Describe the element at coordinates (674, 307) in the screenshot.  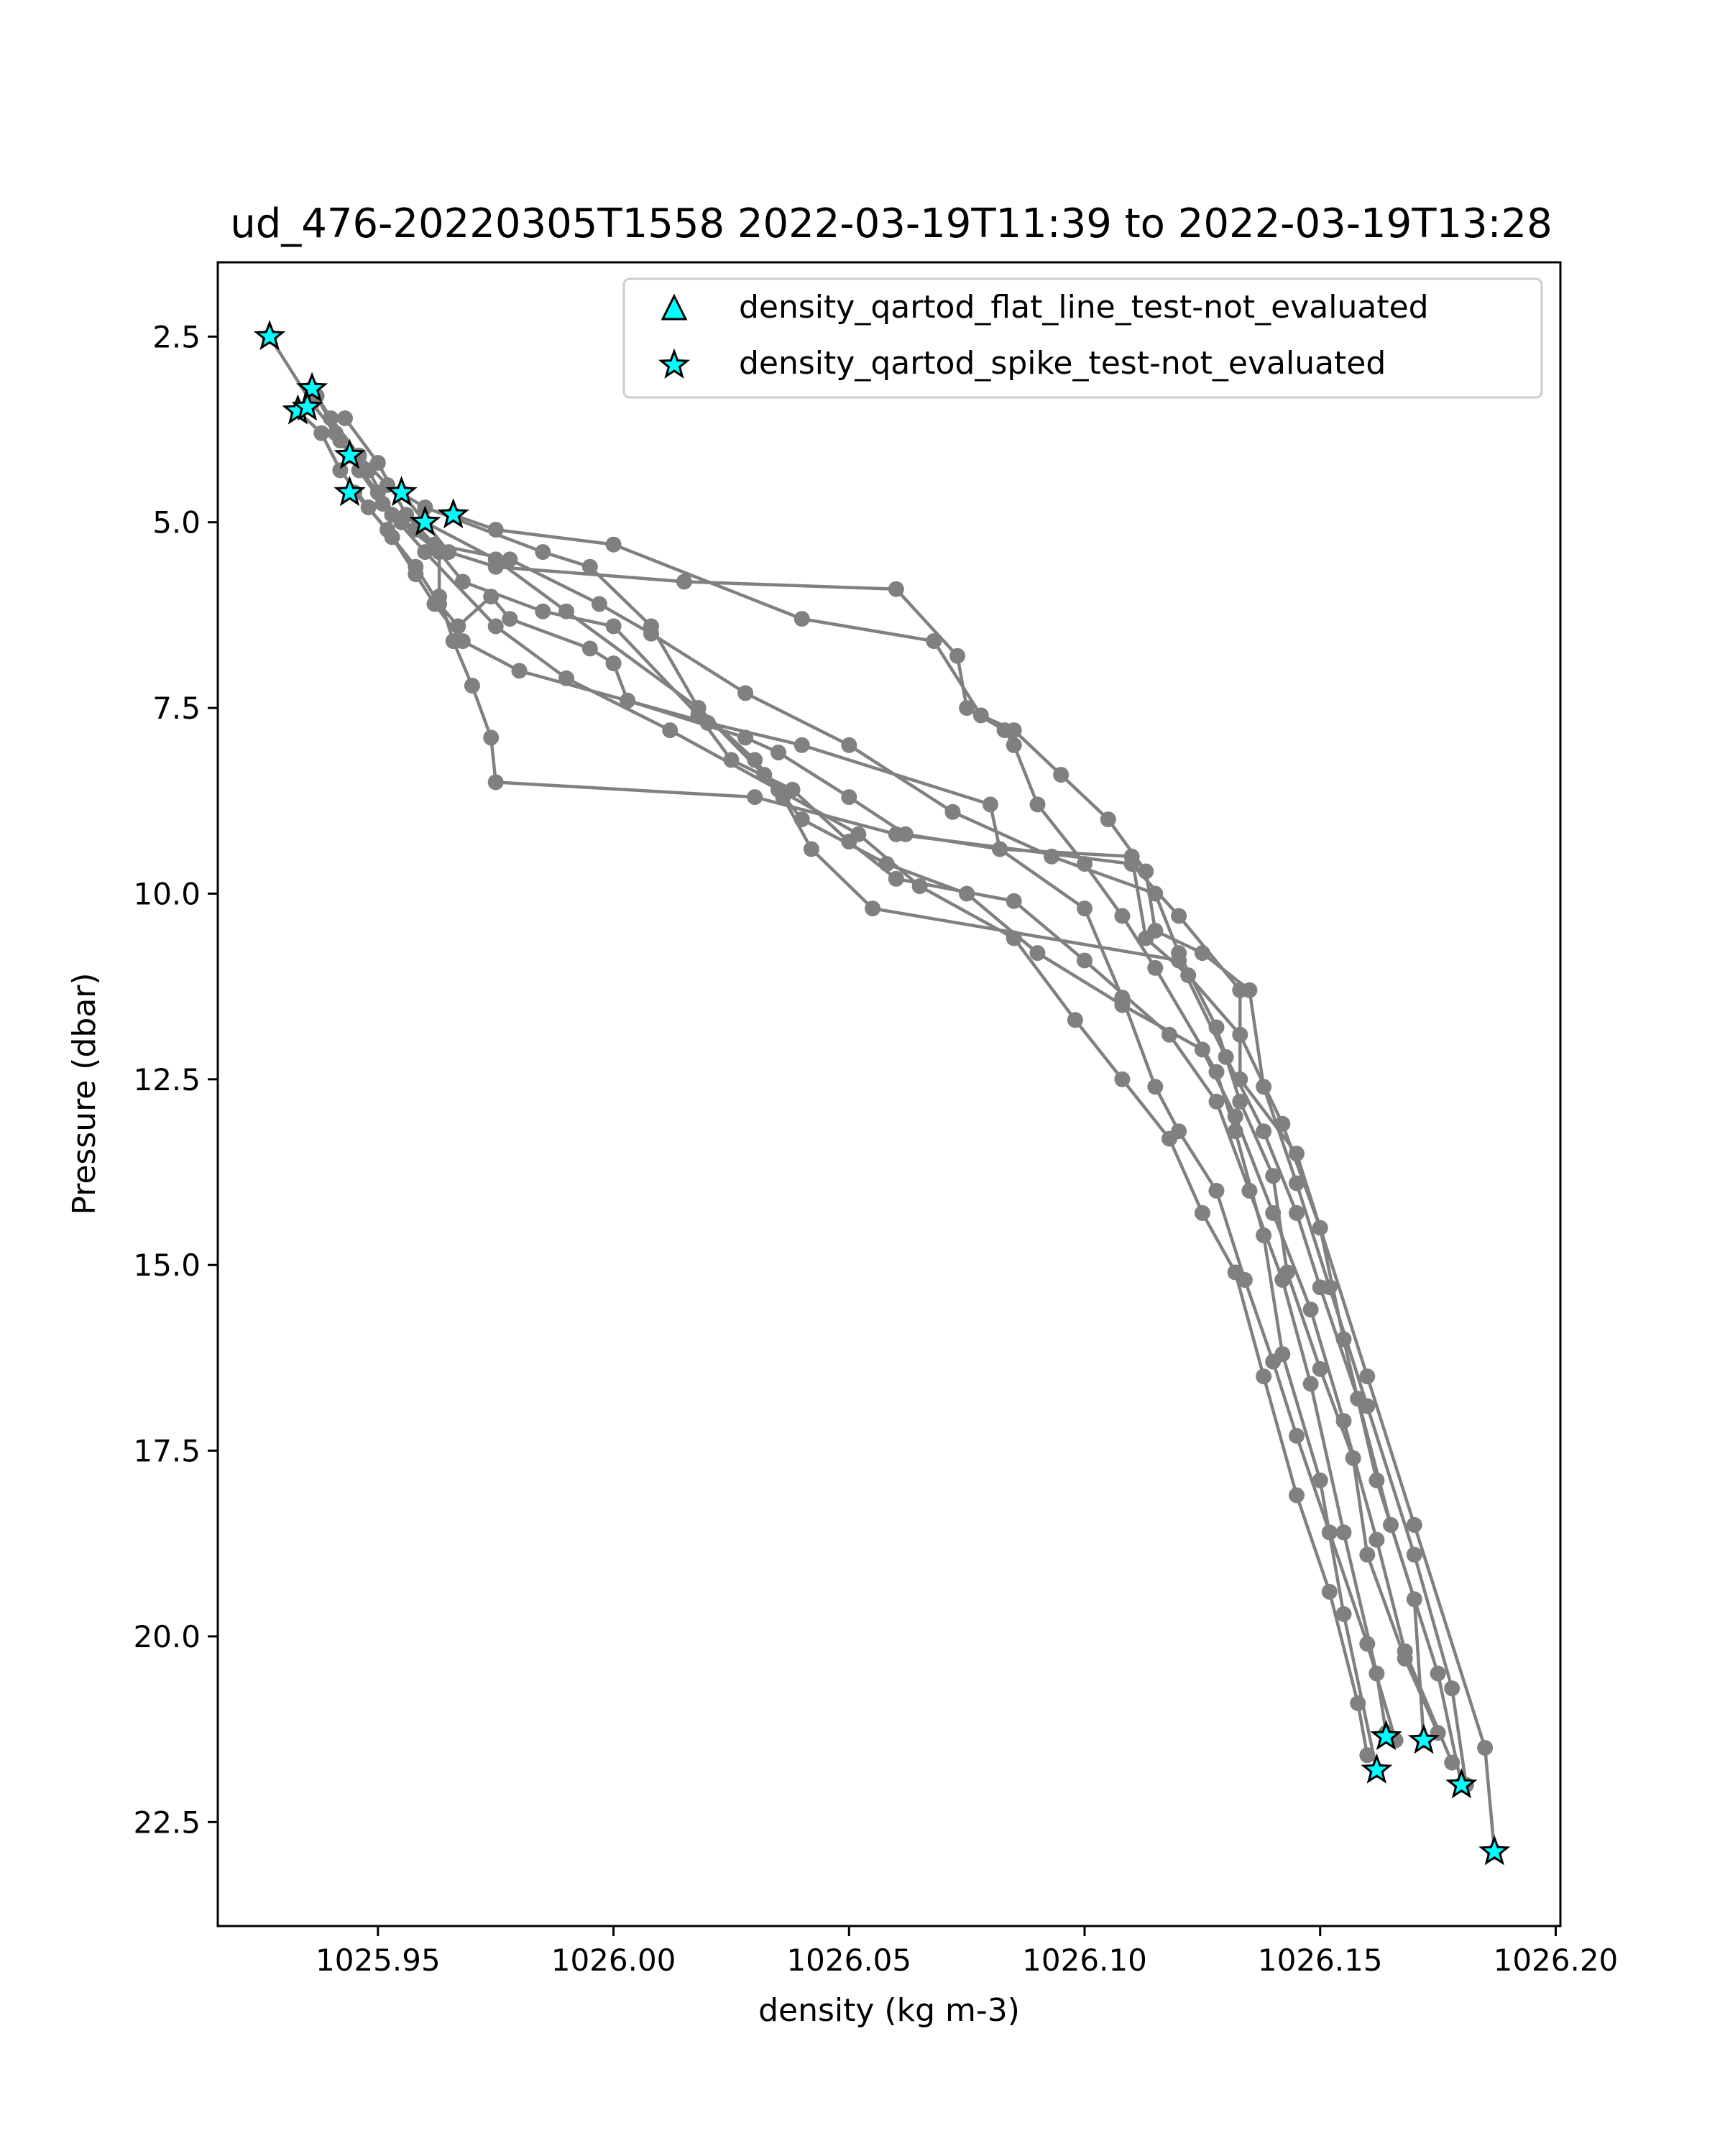
I see `legend-triangle-marker` at that location.